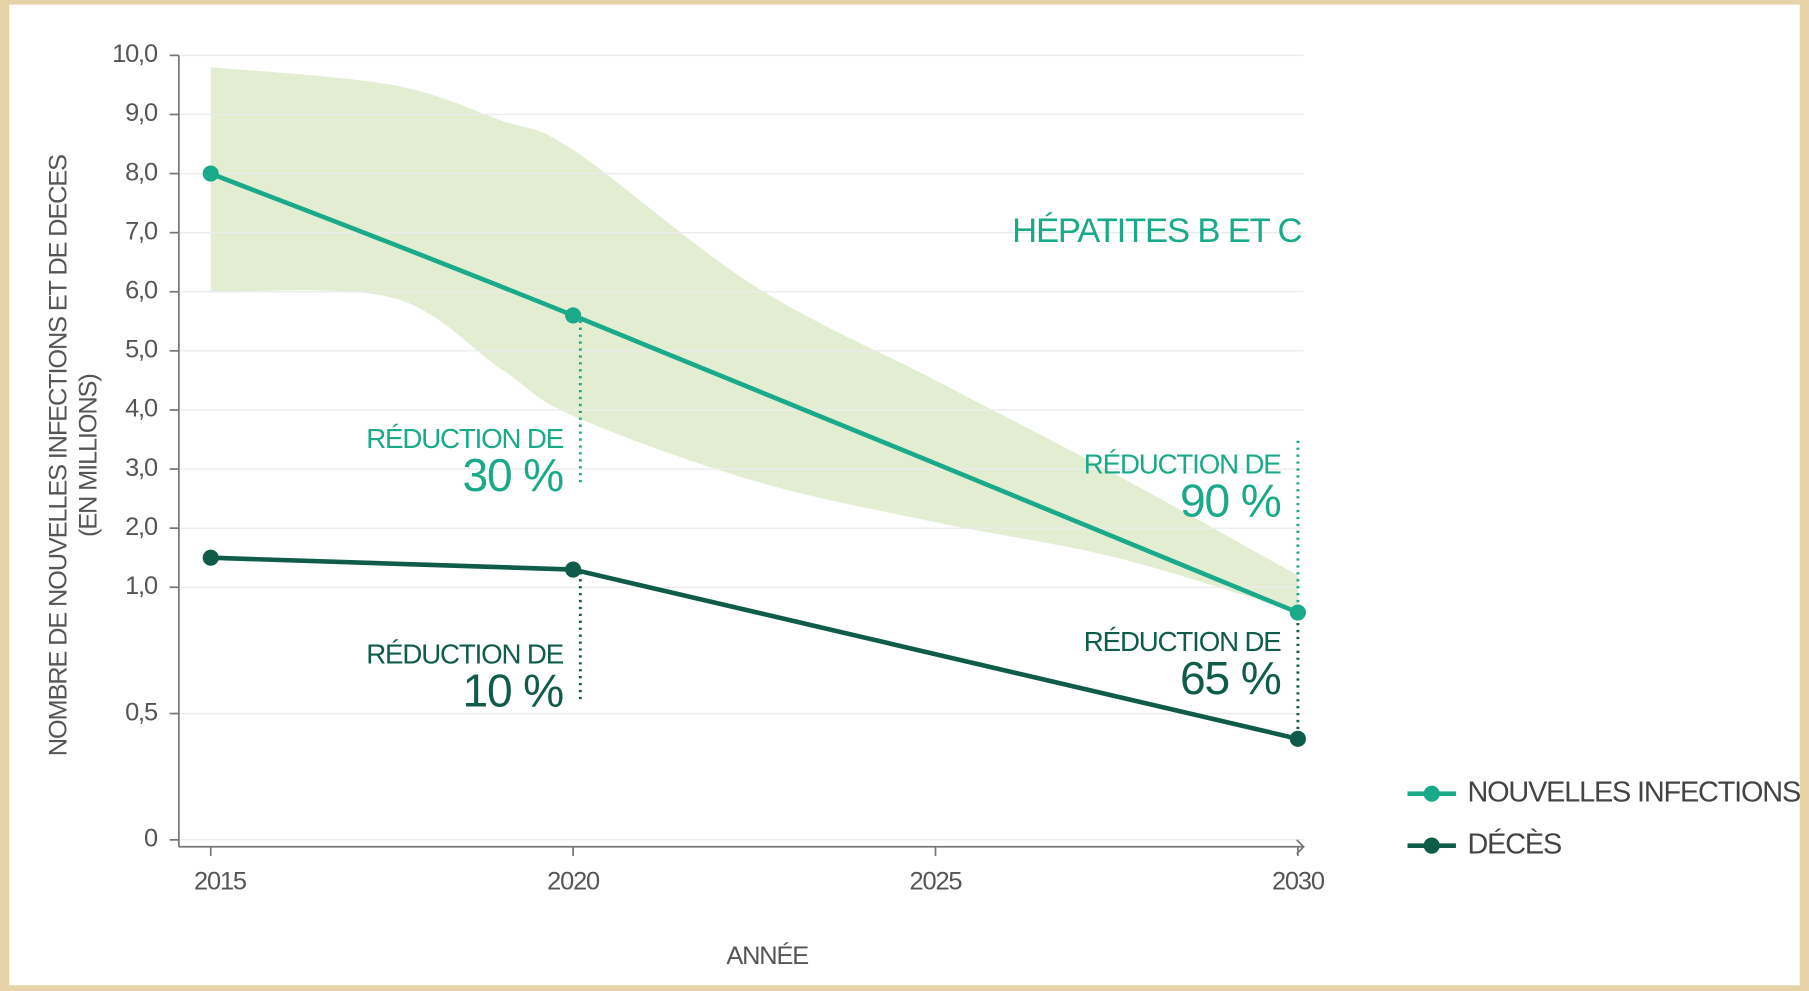  What do you see at coordinates (141, 231) in the screenshot?
I see `y-tick-label: 7,0` at bounding box center [141, 231].